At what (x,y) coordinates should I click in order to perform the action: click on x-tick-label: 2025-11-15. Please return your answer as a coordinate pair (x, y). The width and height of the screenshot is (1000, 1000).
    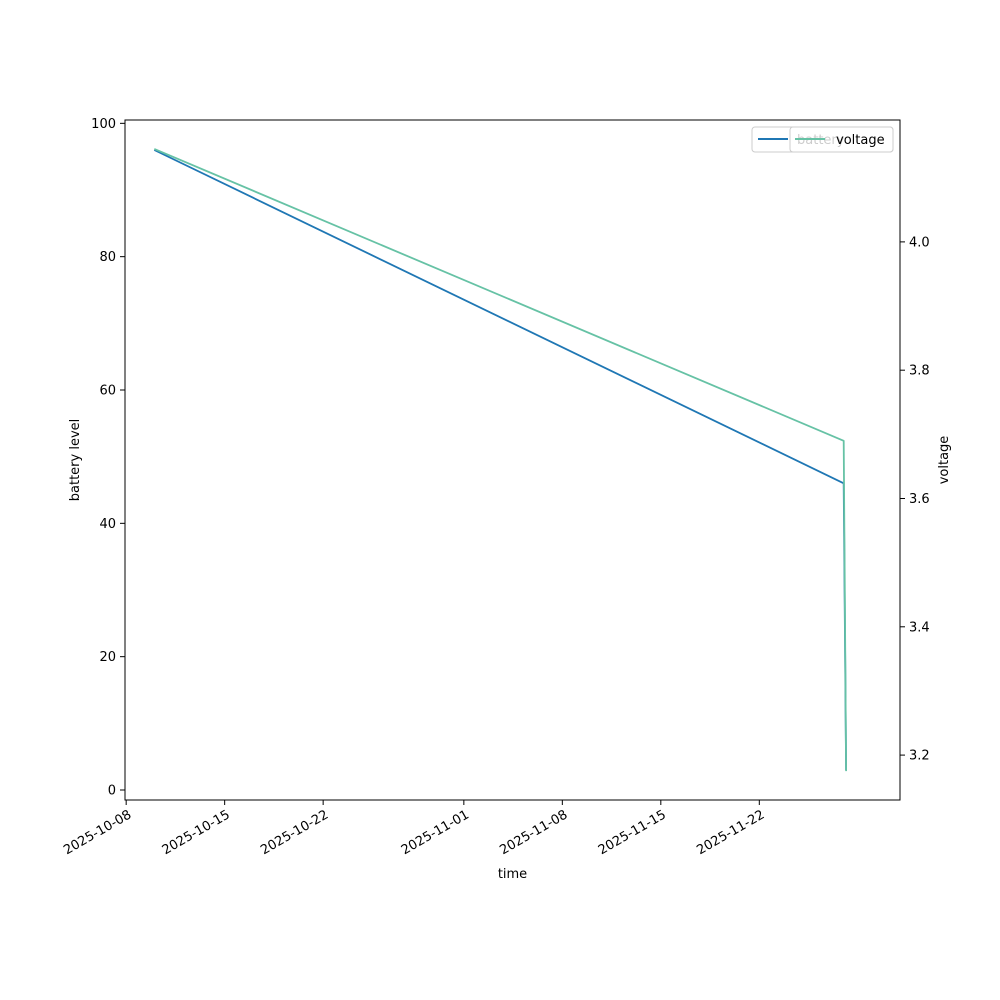
    Looking at the image, I should click on (632, 832).